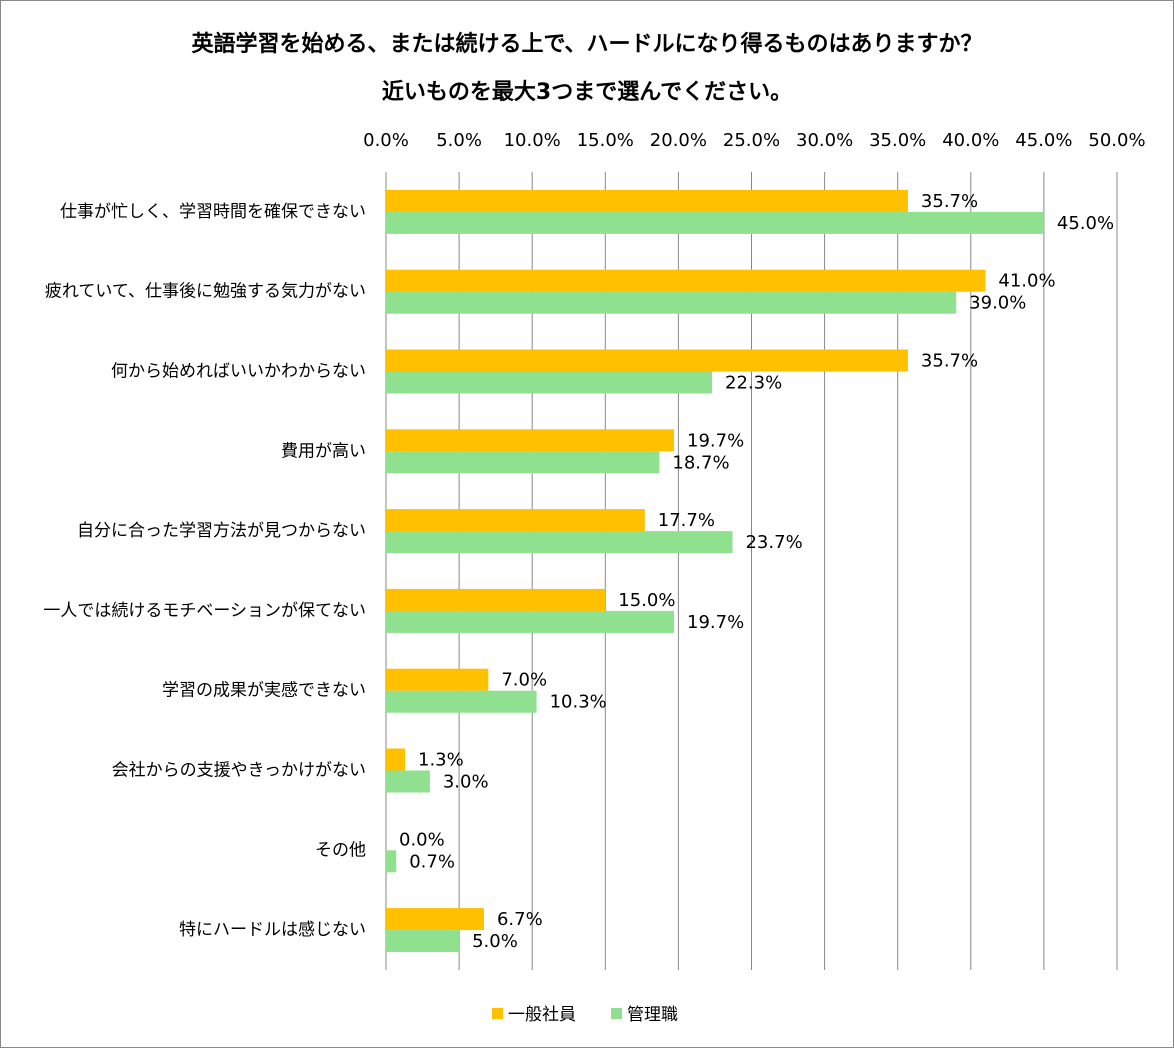 Image resolution: width=1174 pixels, height=1048 pixels. I want to click on x-tick-label: 15.0%, so click(605, 140).